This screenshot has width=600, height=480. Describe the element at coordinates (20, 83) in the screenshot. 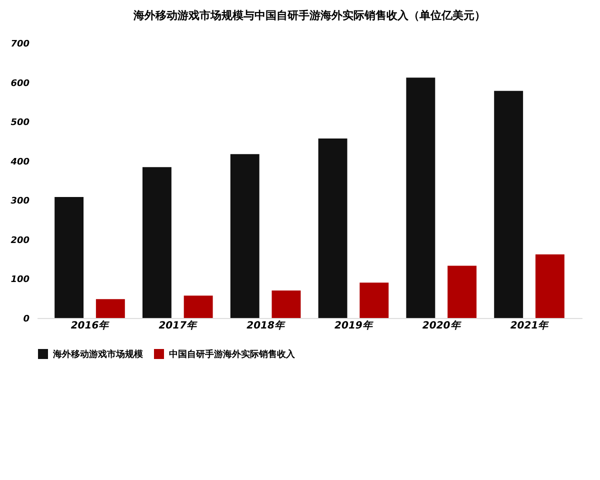

I see `y-tick-label: 600` at that location.